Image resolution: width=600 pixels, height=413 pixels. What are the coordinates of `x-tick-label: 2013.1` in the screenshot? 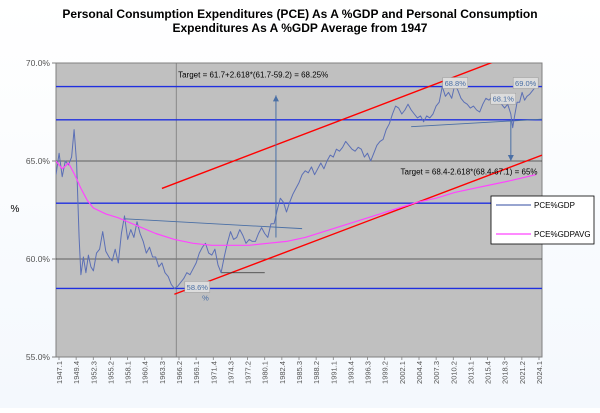 It's located at (470, 372).